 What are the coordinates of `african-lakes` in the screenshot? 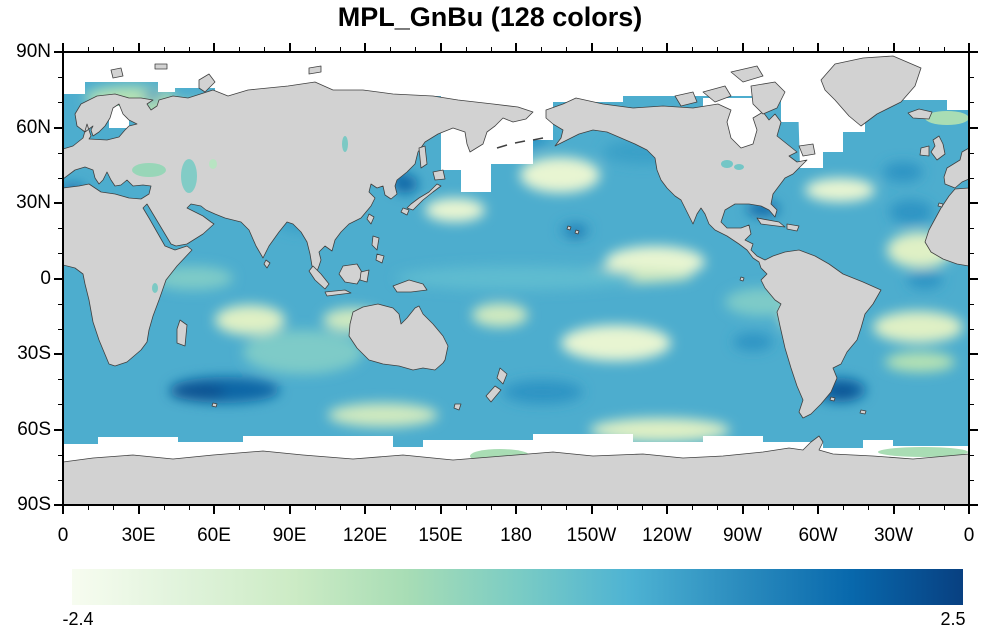 It's located at (155, 288).